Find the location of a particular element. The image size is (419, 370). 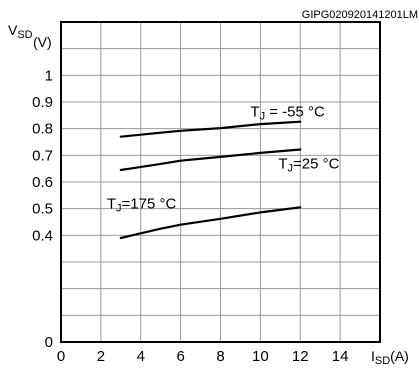

x-tick-label: 4 is located at coordinates (141, 356).